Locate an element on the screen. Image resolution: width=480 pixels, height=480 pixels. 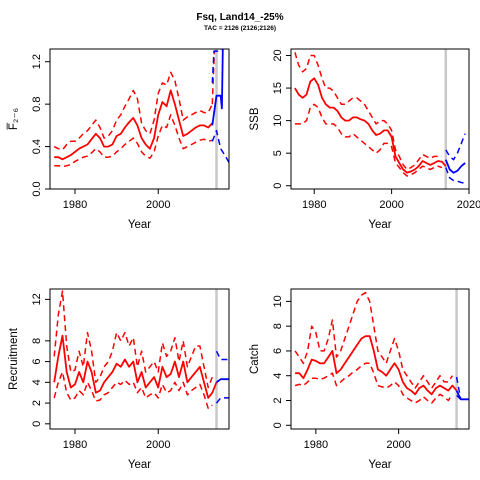
y-tick-label: 0.0 is located at coordinates (37, 188).